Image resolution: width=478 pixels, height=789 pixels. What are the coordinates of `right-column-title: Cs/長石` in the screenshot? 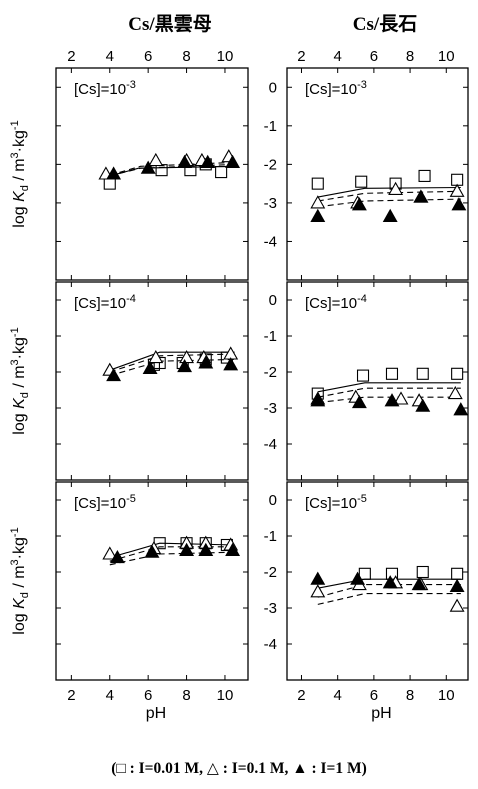 It's located at (385, 24).